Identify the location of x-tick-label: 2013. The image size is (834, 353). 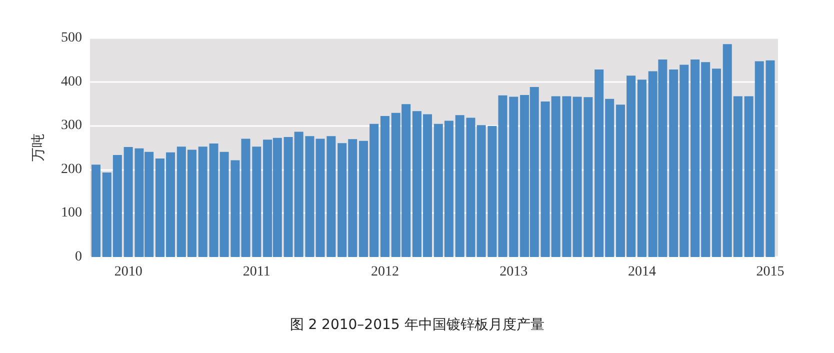
(514, 272).